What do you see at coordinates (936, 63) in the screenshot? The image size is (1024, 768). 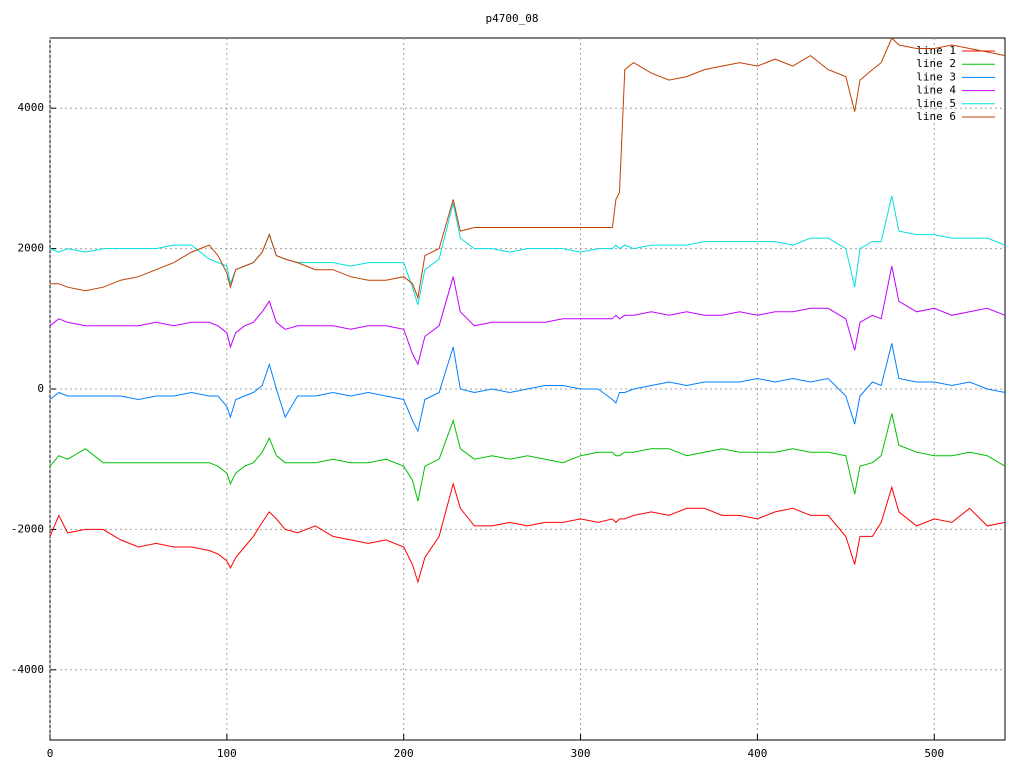 I see `legend-label: line 2` at bounding box center [936, 63].